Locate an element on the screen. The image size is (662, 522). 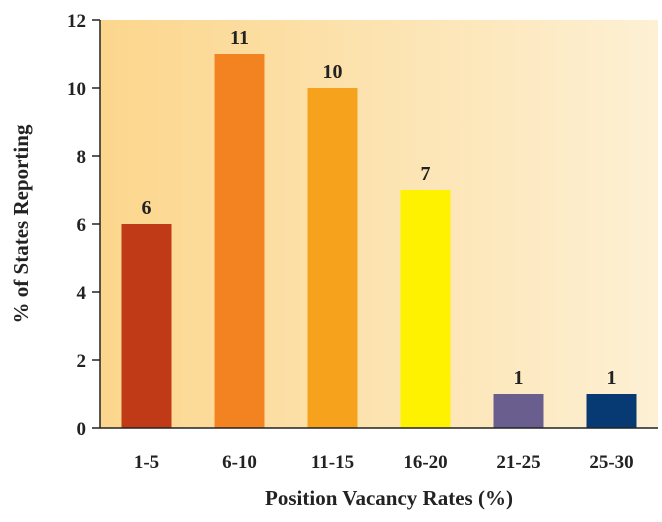
y-tick-label-8: 8 is located at coordinates (82, 157).